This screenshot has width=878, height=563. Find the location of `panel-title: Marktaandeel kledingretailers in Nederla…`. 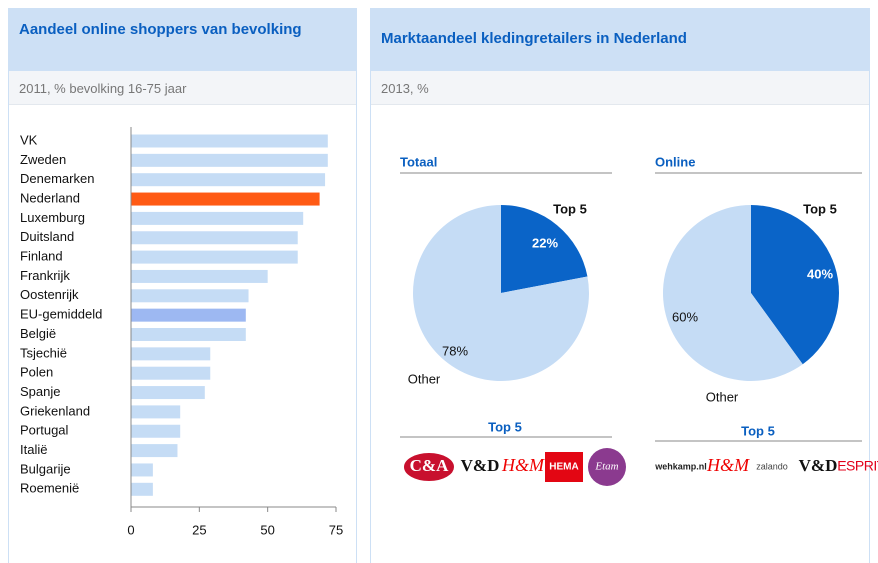

panel-title: Marktaandeel kledingretailers in Nederla… is located at coordinates (620, 40).